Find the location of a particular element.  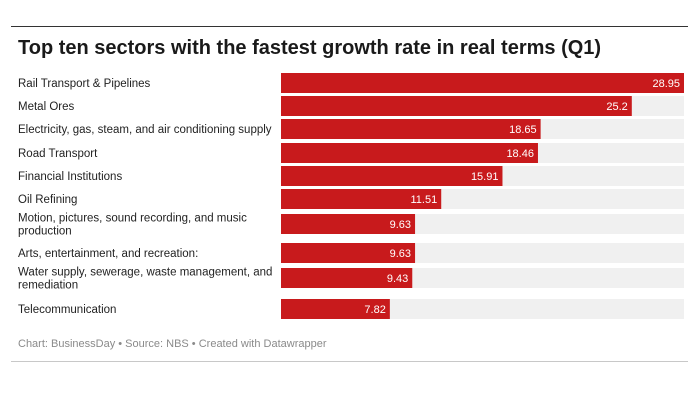

category-label: Rail Transport & Pipelines is located at coordinates (84, 84).